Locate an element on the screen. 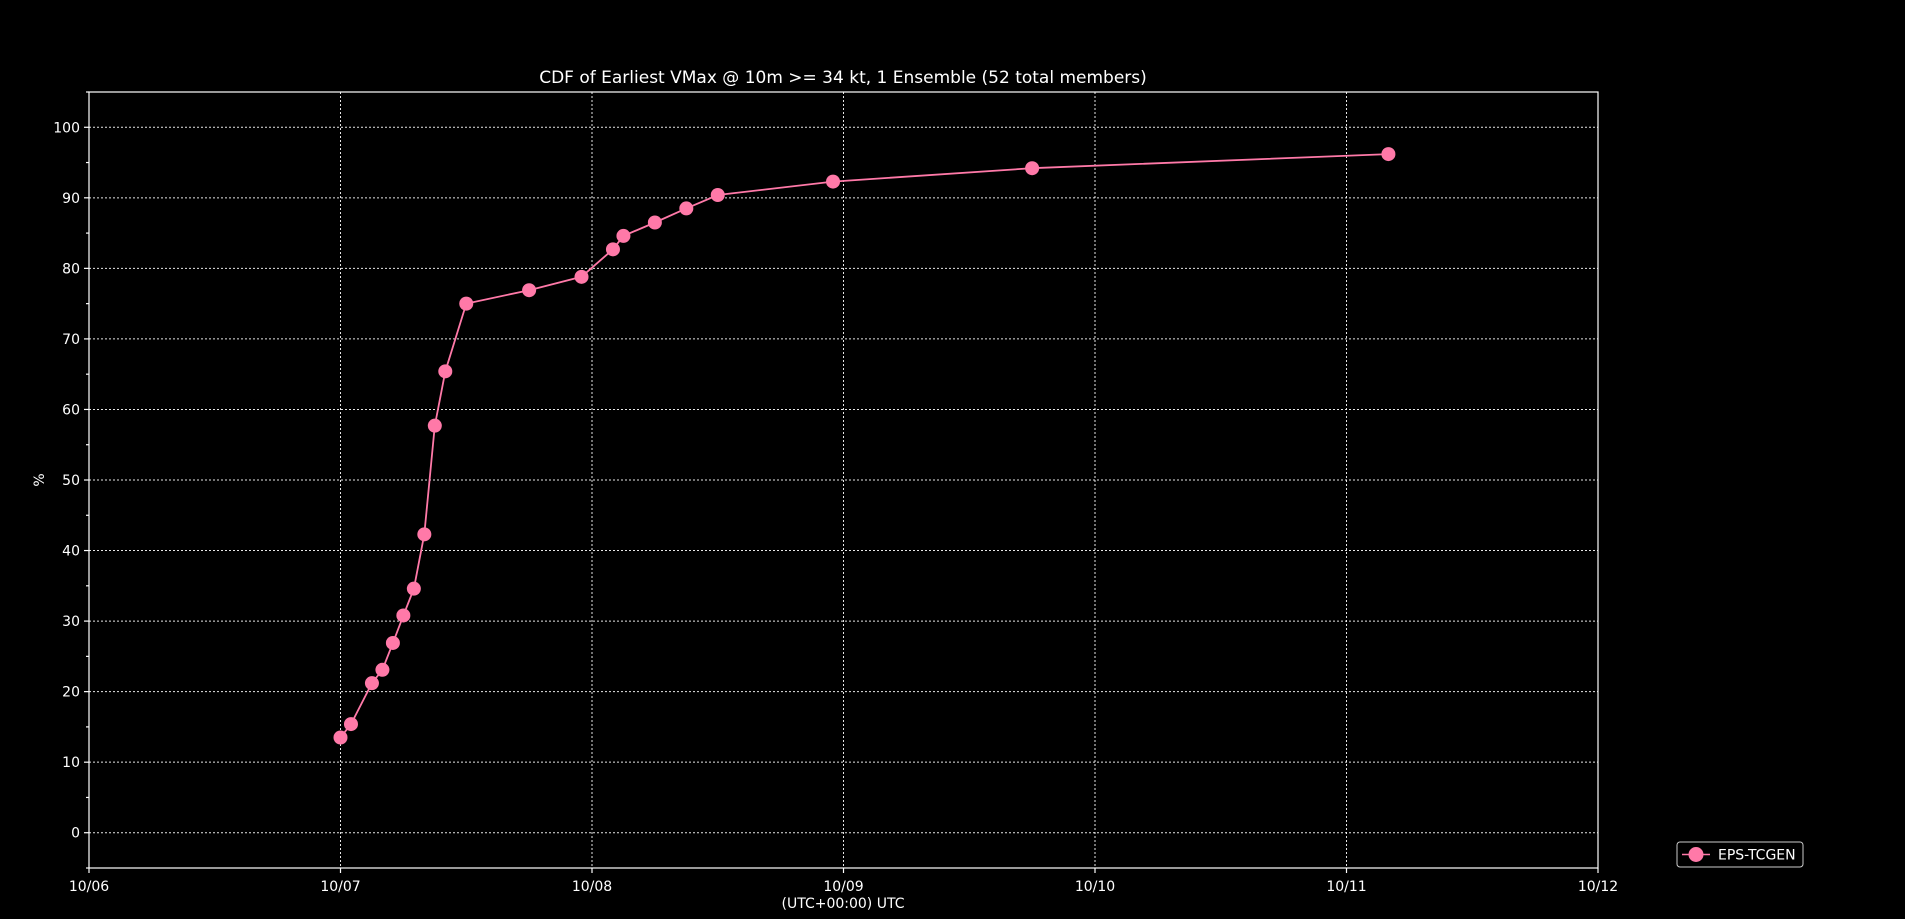 This screenshot has width=1905, height=919. y-tick-label: 100 is located at coordinates (66, 128).